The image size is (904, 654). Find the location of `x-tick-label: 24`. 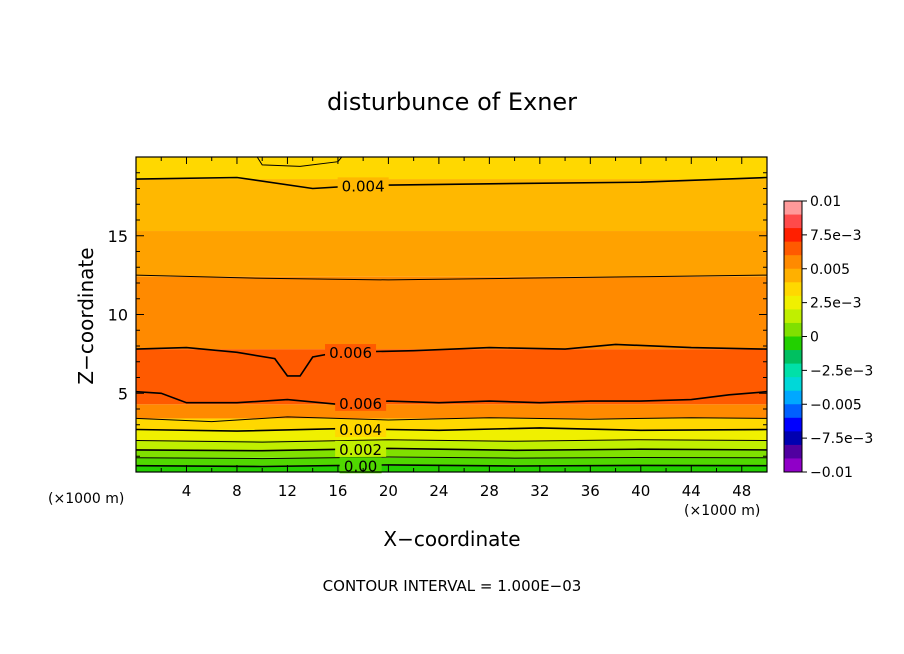

x-tick-label: 24 is located at coordinates (438, 491).